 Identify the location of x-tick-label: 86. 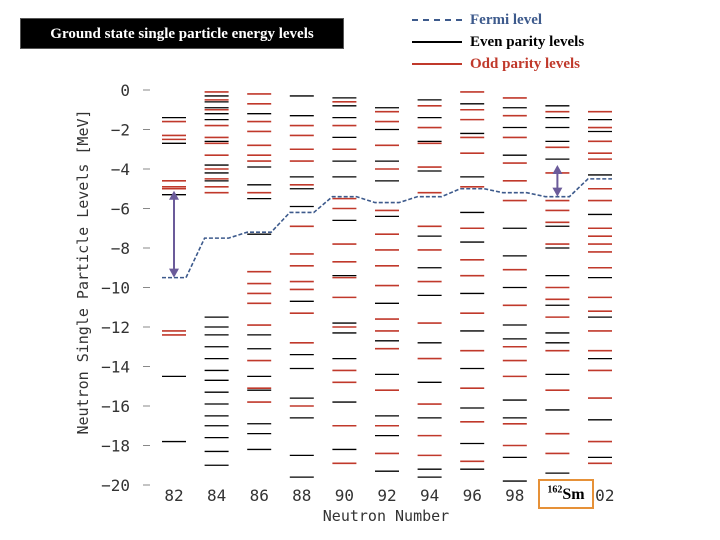
(259, 495).